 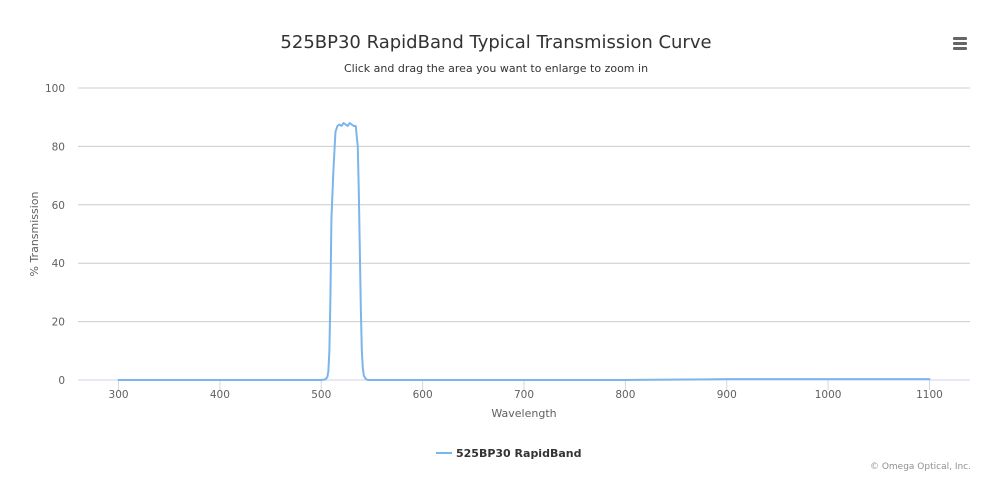 What do you see at coordinates (58, 323) in the screenshot?
I see `y-tick-label: 20` at bounding box center [58, 323].